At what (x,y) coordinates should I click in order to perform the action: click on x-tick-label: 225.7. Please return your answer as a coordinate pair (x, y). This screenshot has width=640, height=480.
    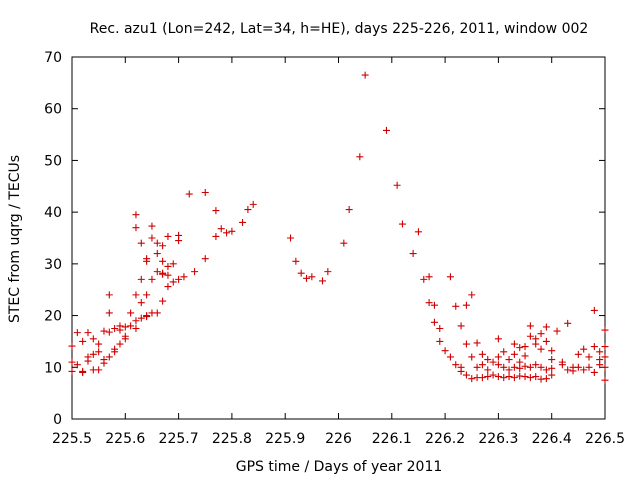
    Looking at the image, I should click on (179, 439).